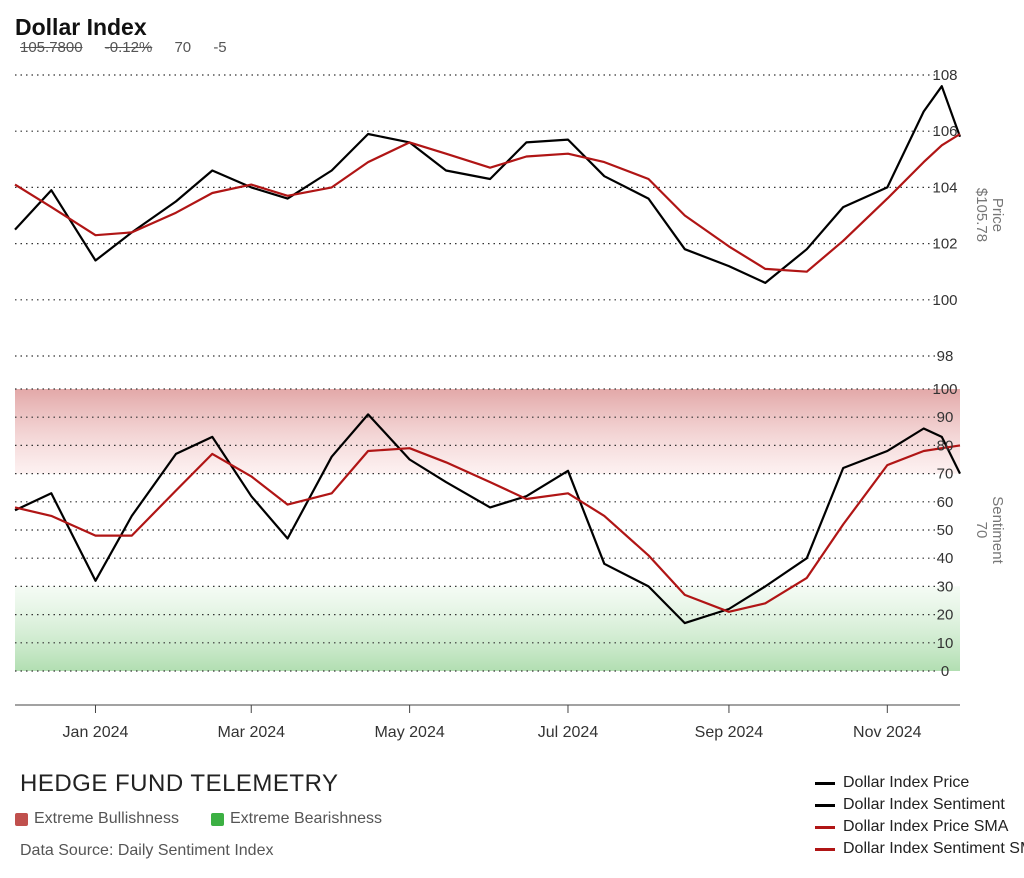 The image size is (1024, 878). I want to click on legend-item-sentiment: Dollar Index Sentiment, so click(919, 805).